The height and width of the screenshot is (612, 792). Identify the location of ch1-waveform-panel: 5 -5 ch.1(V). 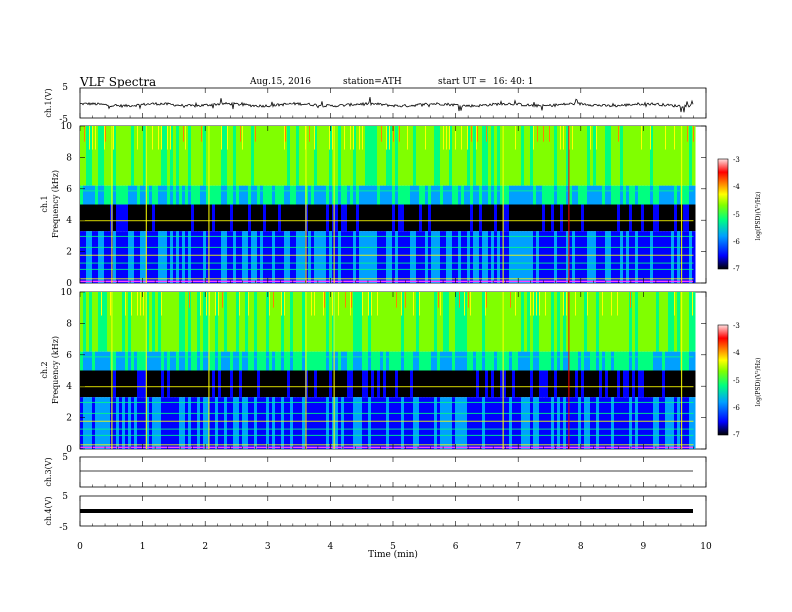
(375, 104).